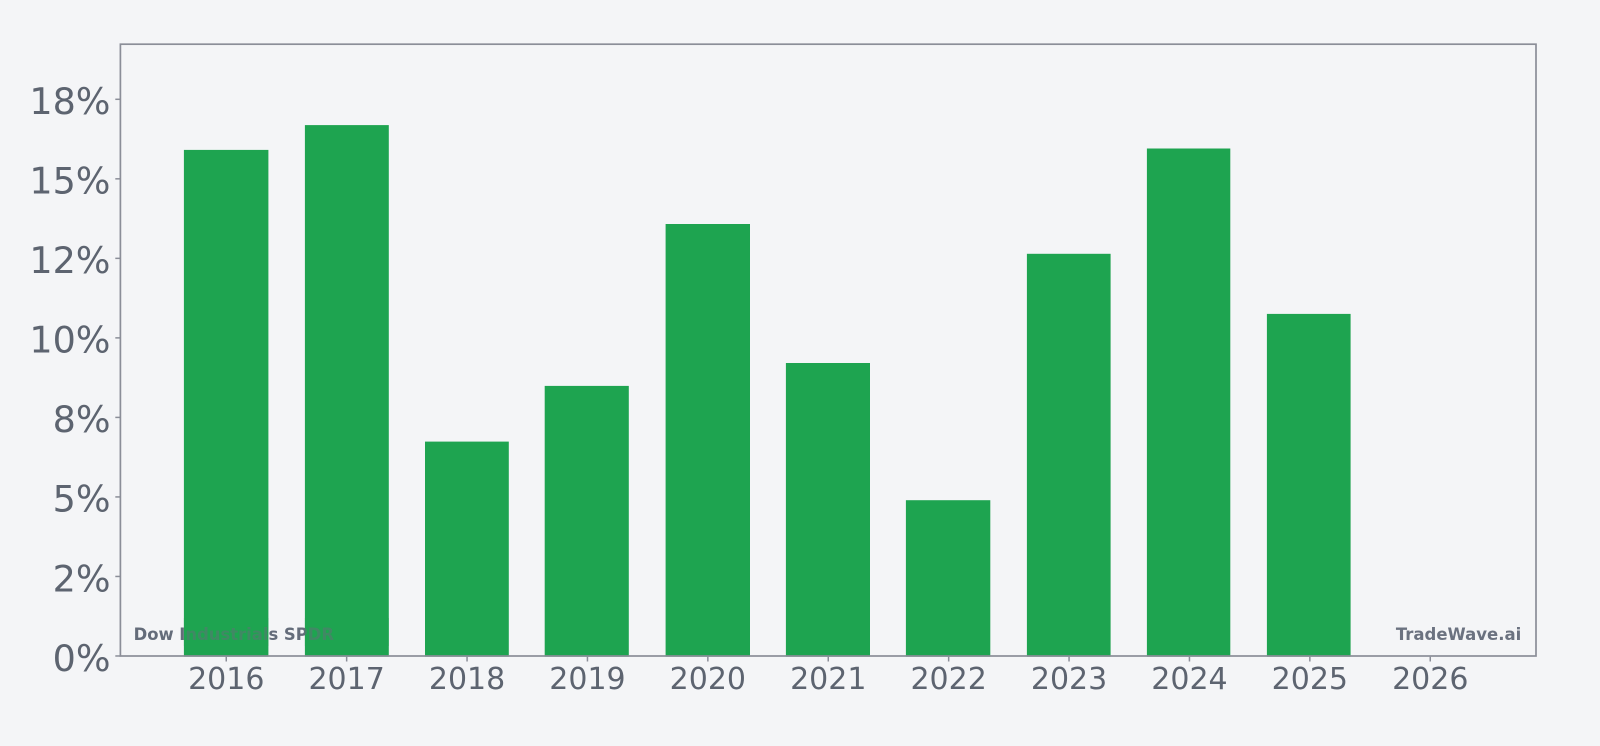 The image size is (1600, 746). I want to click on svg-text: 10%, so click(69, 340).